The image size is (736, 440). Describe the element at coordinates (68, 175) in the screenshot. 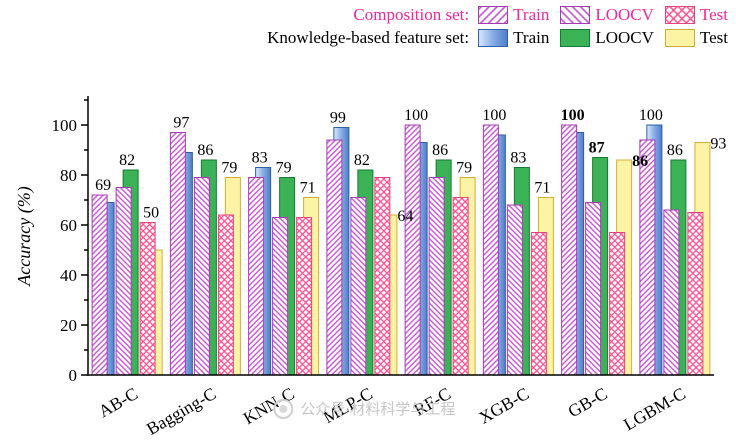

I see `y-tick-label-80: 80` at that location.